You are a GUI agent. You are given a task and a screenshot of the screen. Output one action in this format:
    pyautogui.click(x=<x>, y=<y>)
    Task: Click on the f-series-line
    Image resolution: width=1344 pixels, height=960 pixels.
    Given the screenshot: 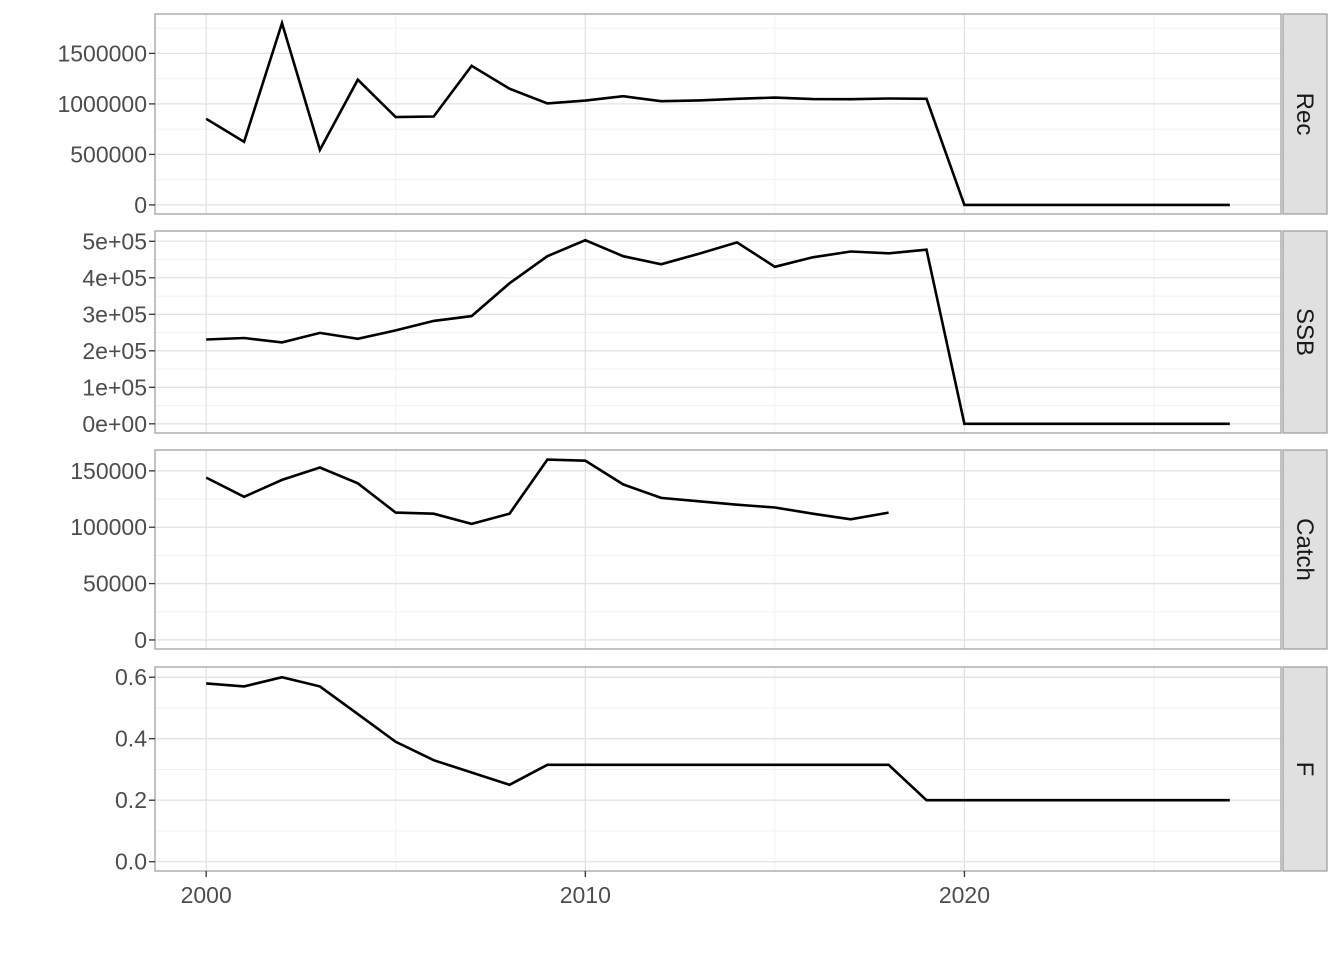 What is the action you would take?
    pyautogui.click(x=718, y=738)
    